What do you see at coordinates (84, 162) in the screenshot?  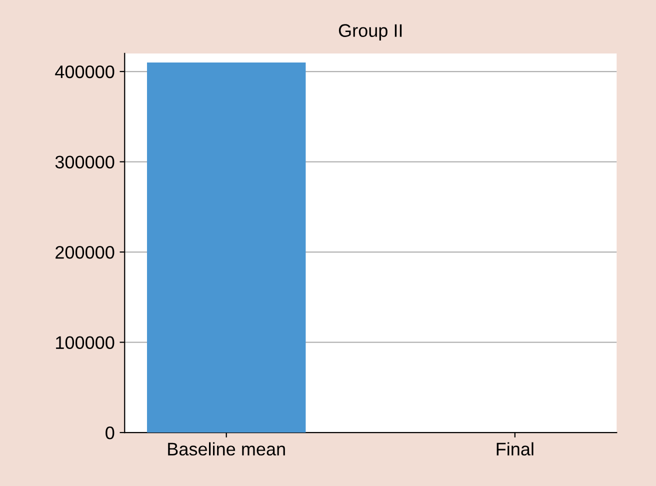 I see `y-tick-label: 300000` at bounding box center [84, 162].